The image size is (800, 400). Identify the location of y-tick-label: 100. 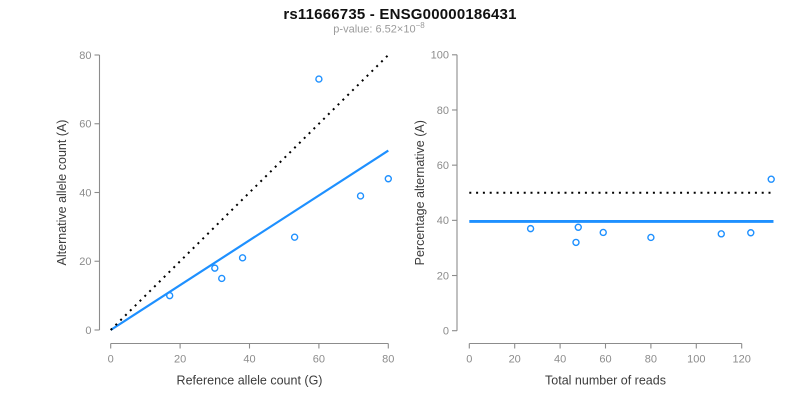
(440, 56).